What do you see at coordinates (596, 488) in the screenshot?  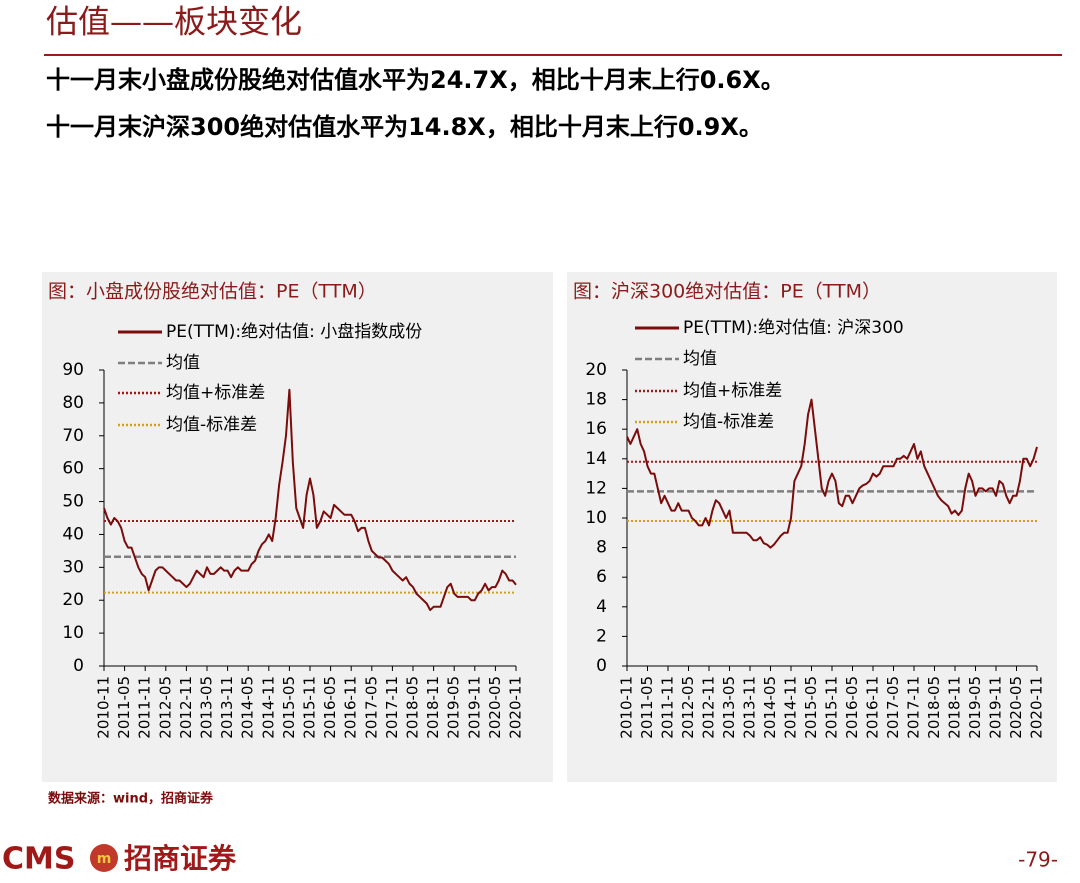 I see `y-tick-label: 12` at bounding box center [596, 488].